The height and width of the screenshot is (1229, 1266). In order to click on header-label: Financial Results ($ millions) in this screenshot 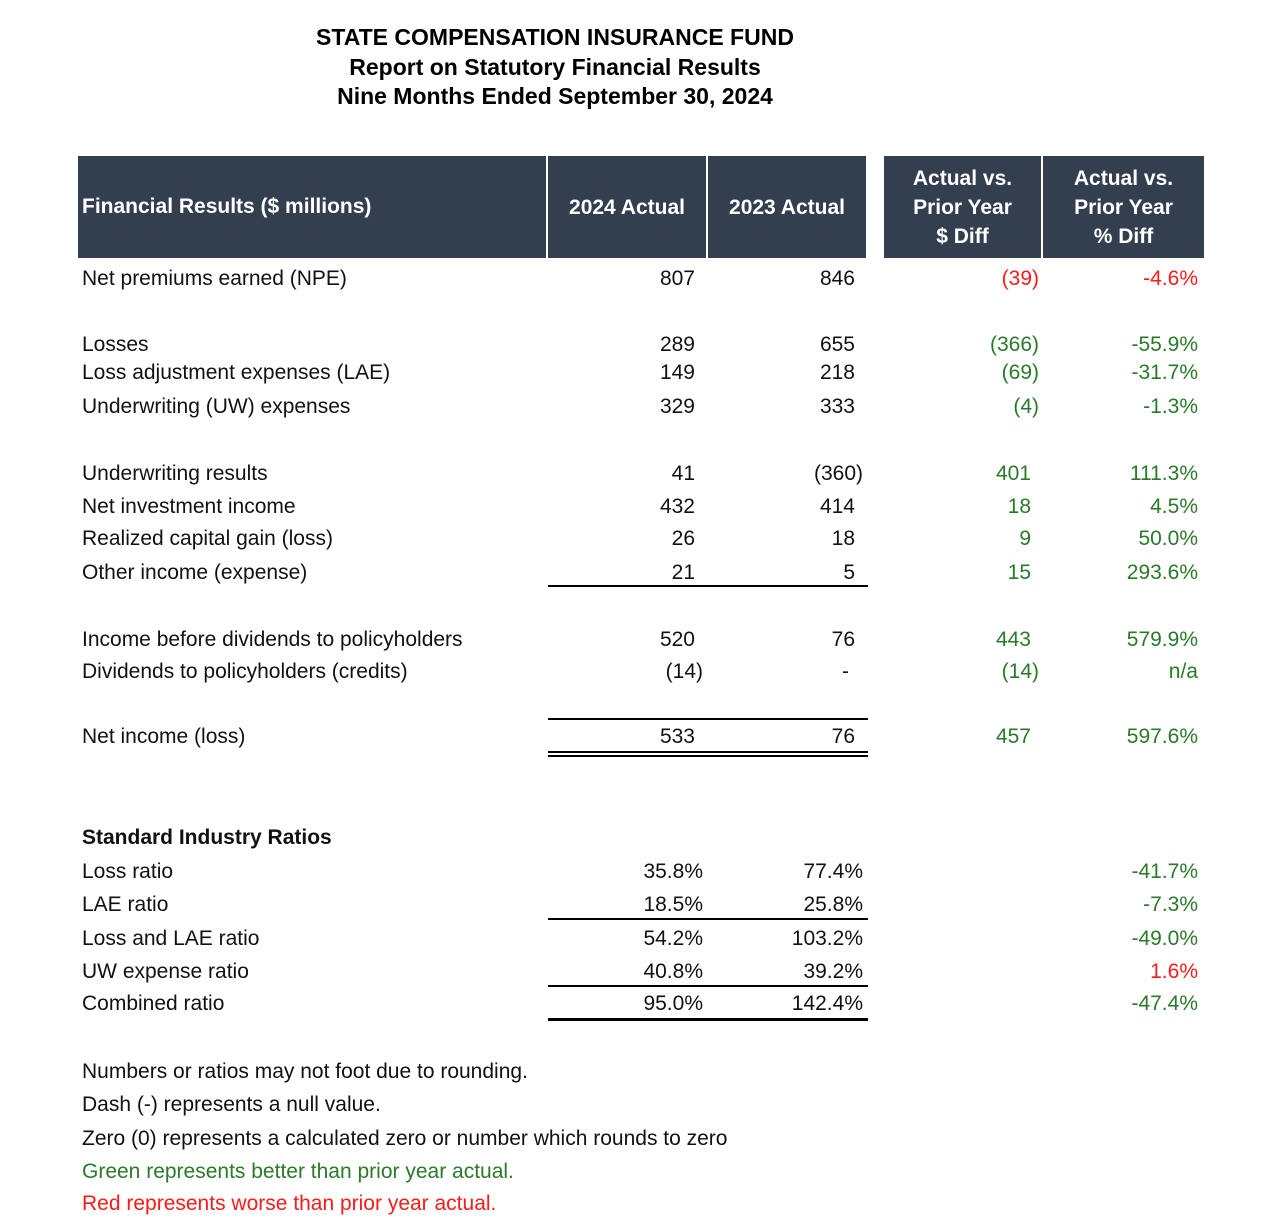, I will do `click(312, 207)`.